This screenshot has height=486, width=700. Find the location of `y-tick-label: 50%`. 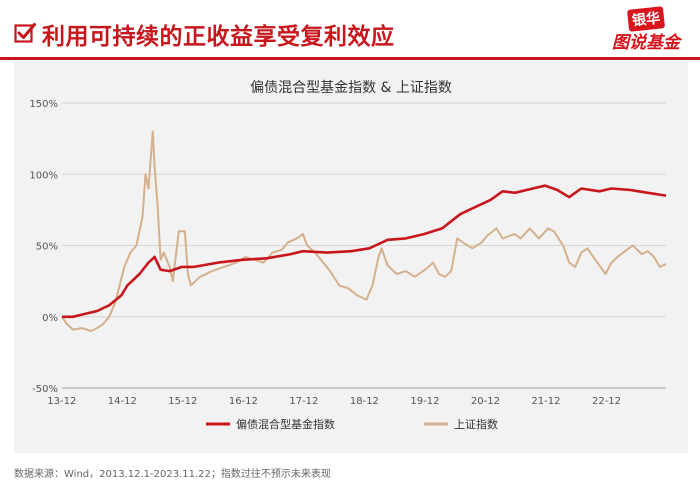

y-tick-label: 50% is located at coordinates (47, 247).